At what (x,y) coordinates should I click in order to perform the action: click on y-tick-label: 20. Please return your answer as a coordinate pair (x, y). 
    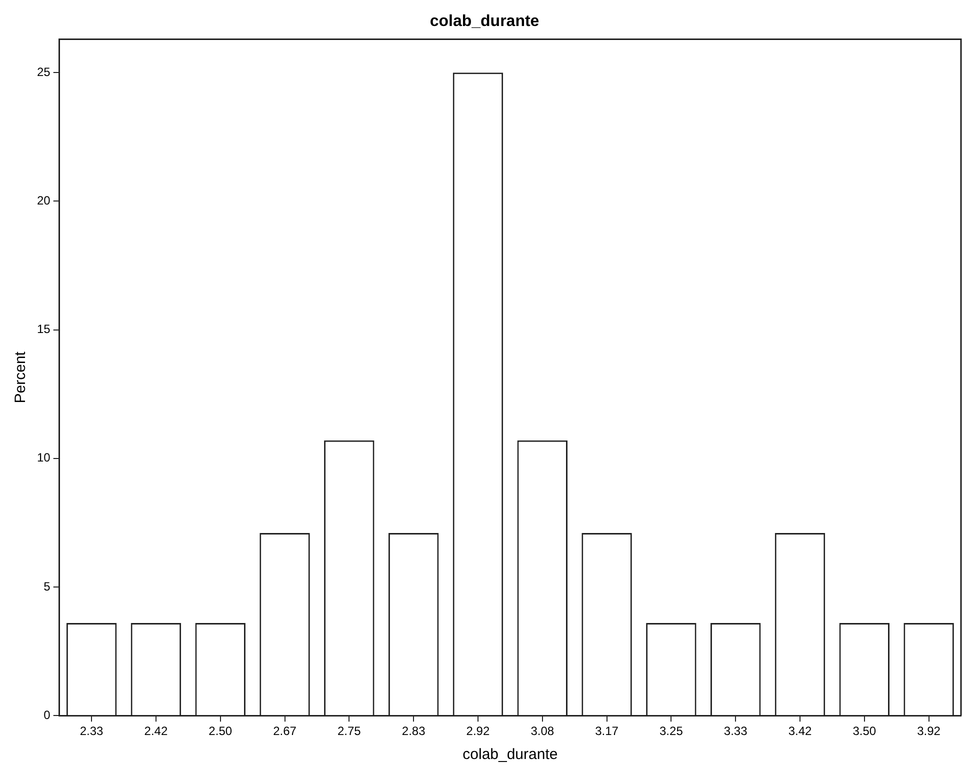
    Looking at the image, I should click on (43, 201).